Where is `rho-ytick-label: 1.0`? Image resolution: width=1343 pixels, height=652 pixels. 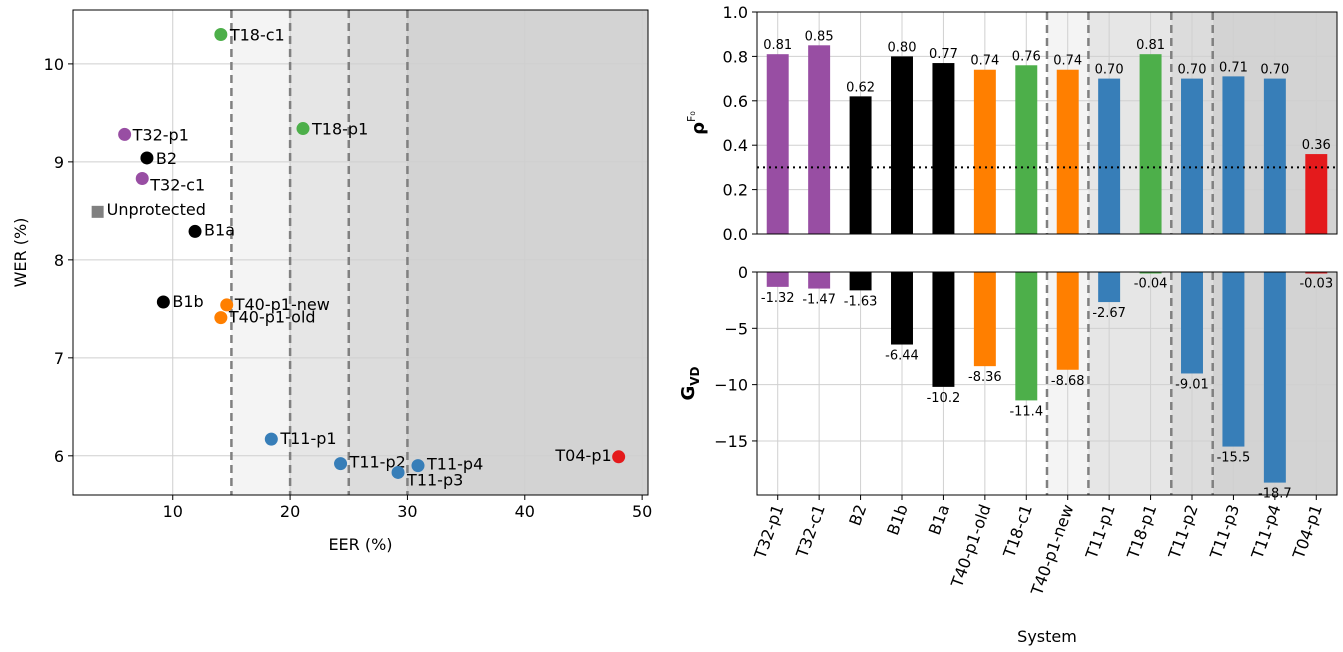
rho-ytick-label: 1.0 is located at coordinates (735, 12).